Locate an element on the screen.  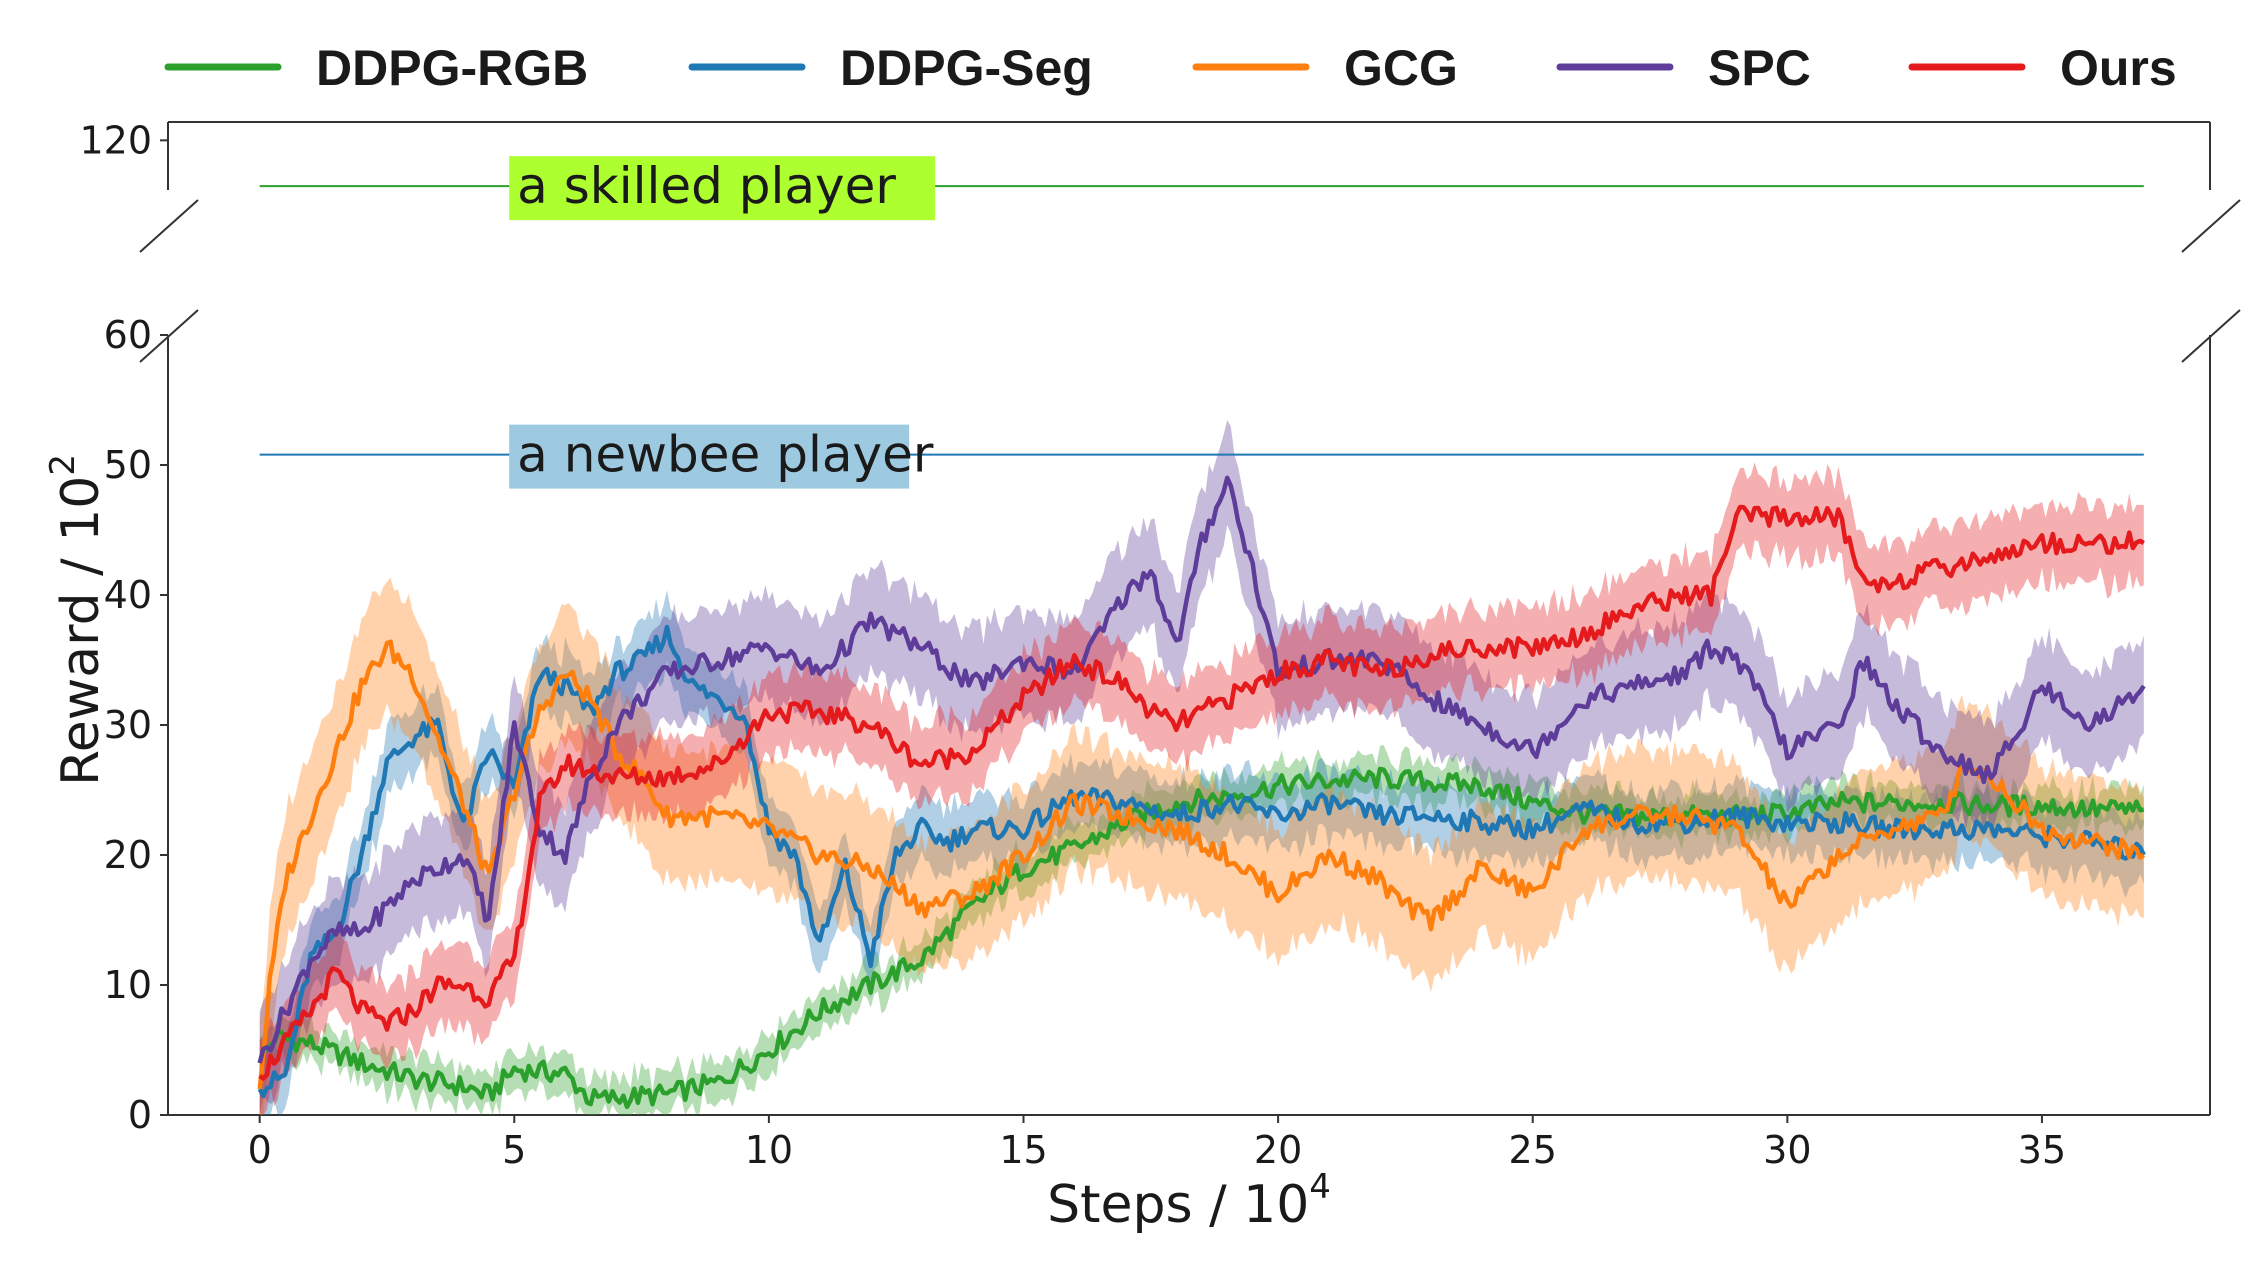
y-tick-label: 0 is located at coordinates (140, 1115).